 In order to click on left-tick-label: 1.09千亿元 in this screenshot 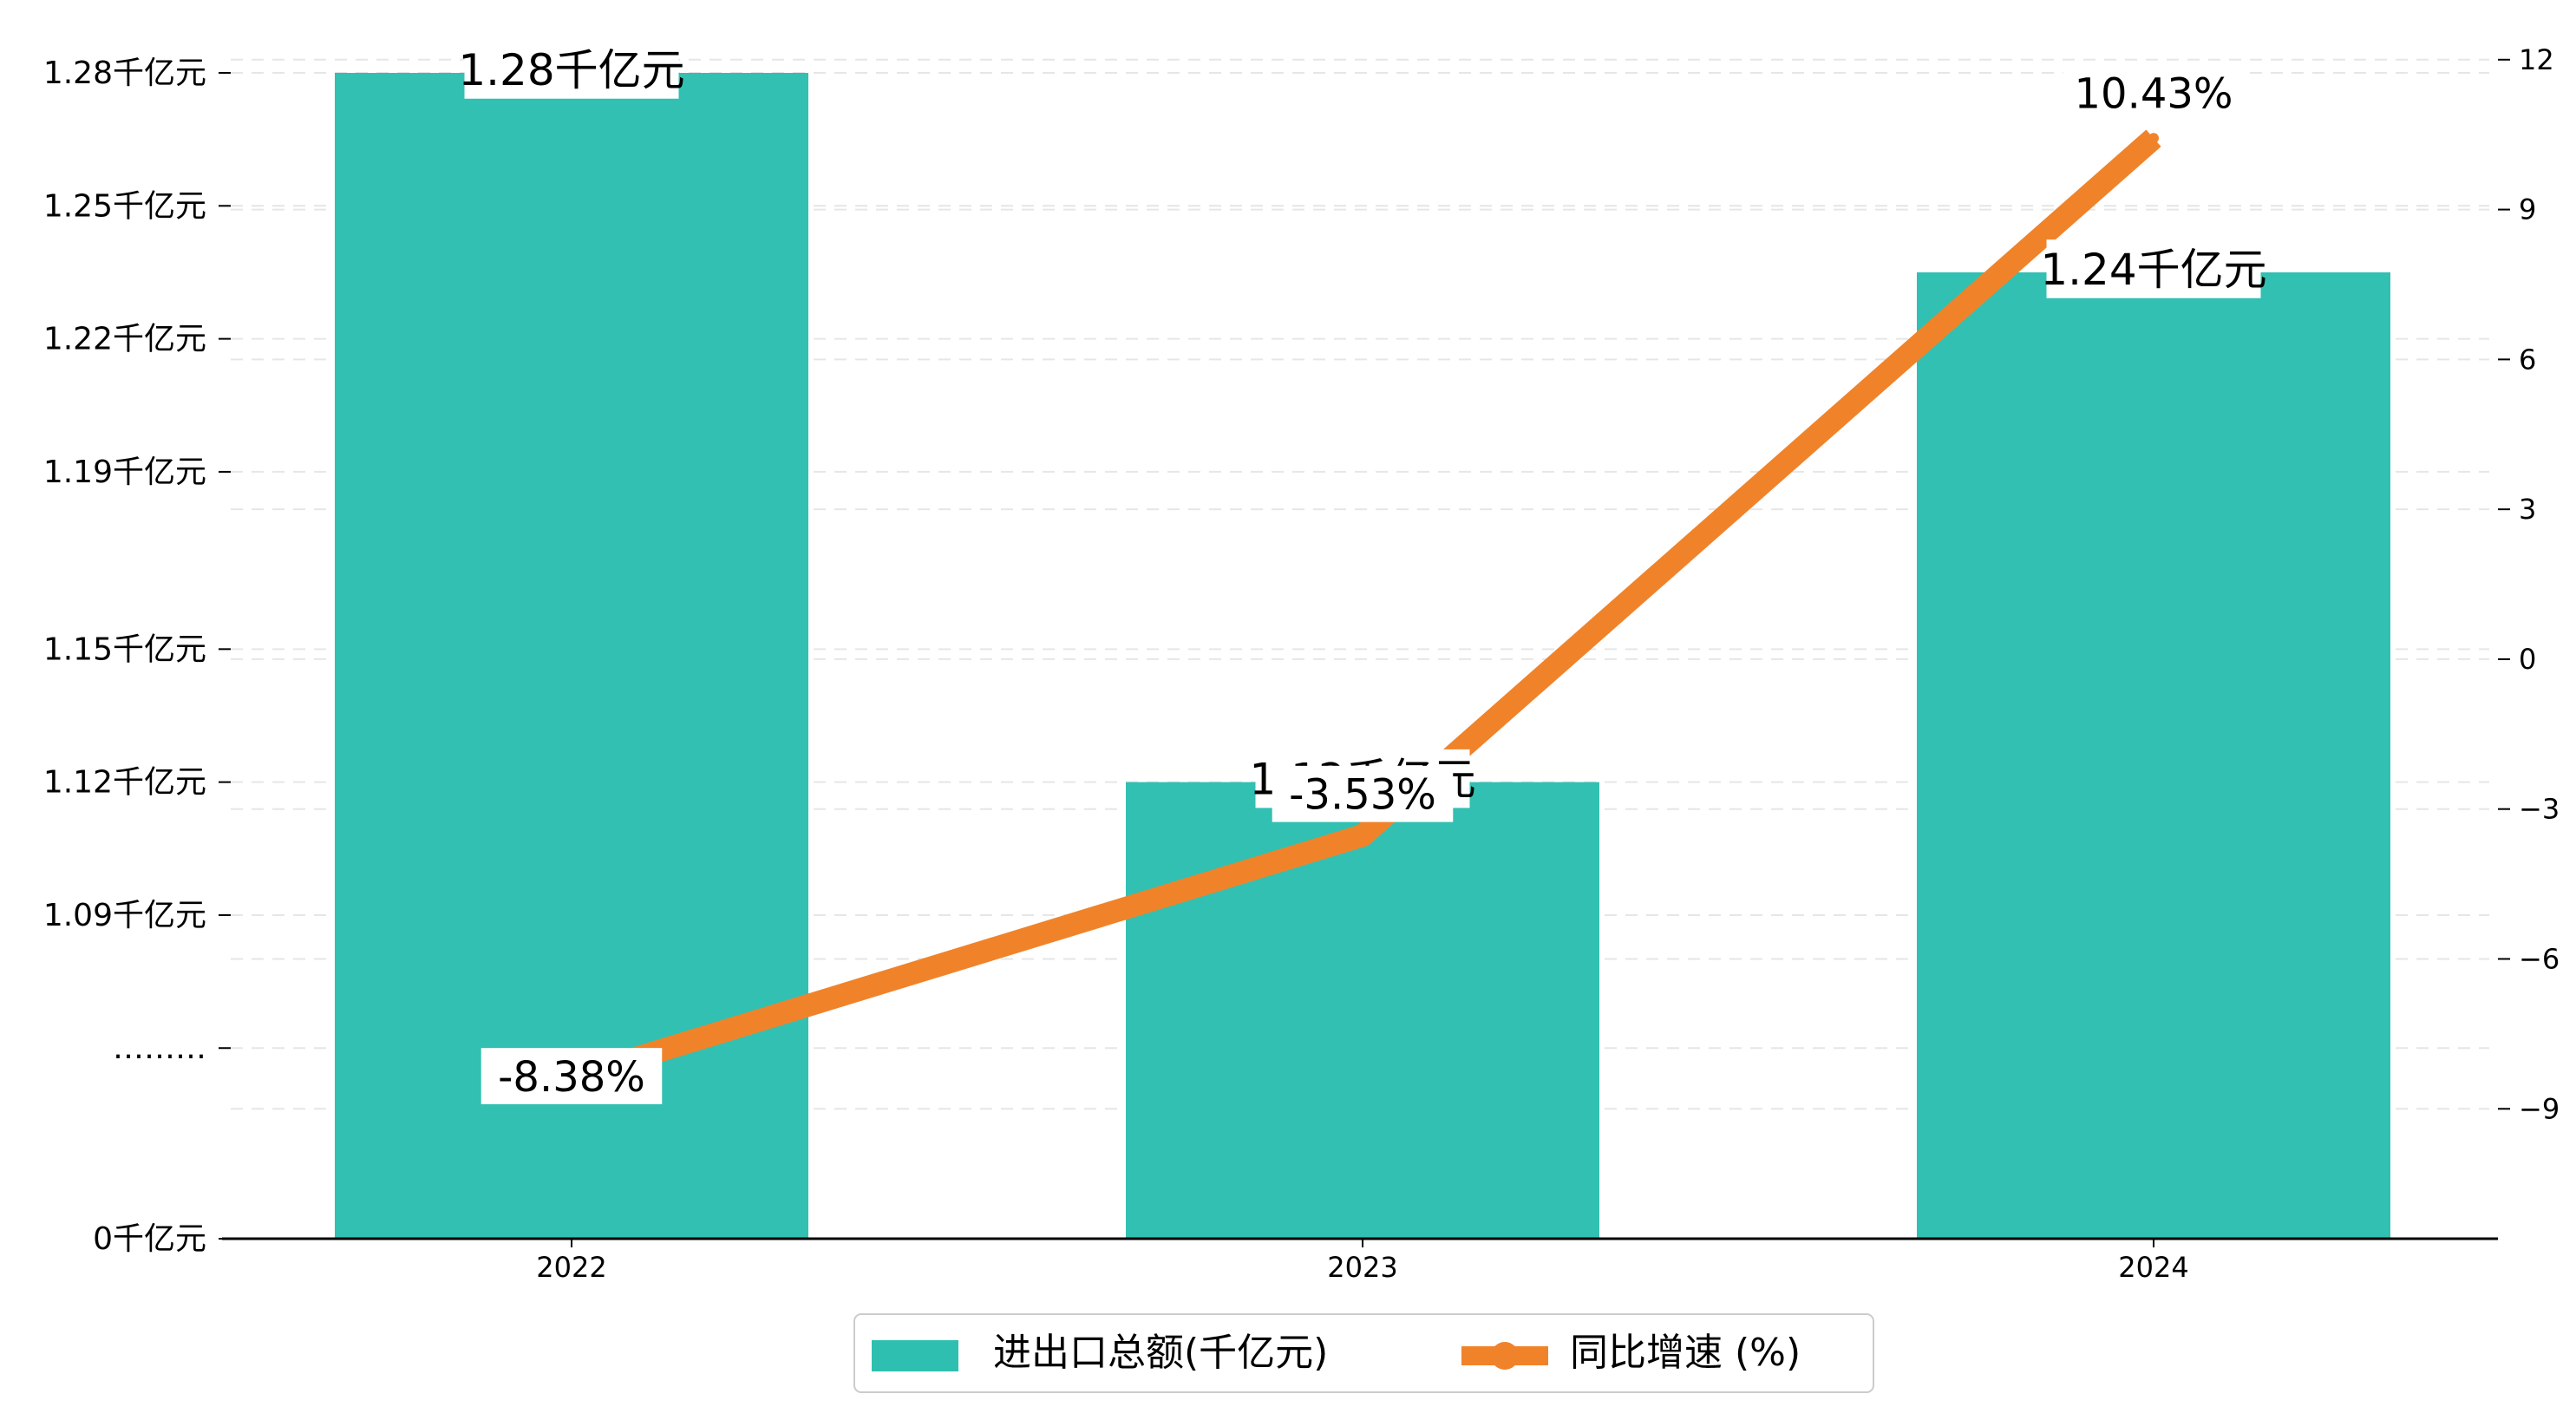, I will do `click(124, 915)`.